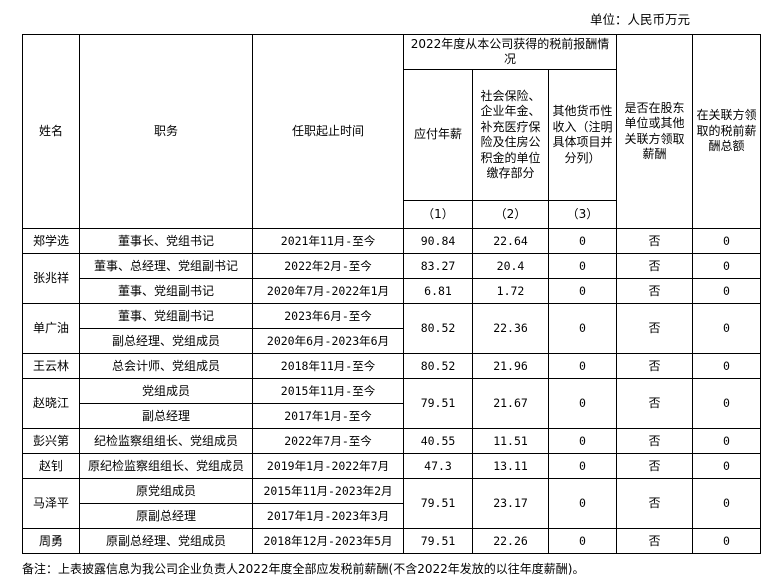  What do you see at coordinates (166, 341) in the screenshot?
I see `position-cell: 副总经理、党组成员` at bounding box center [166, 341].